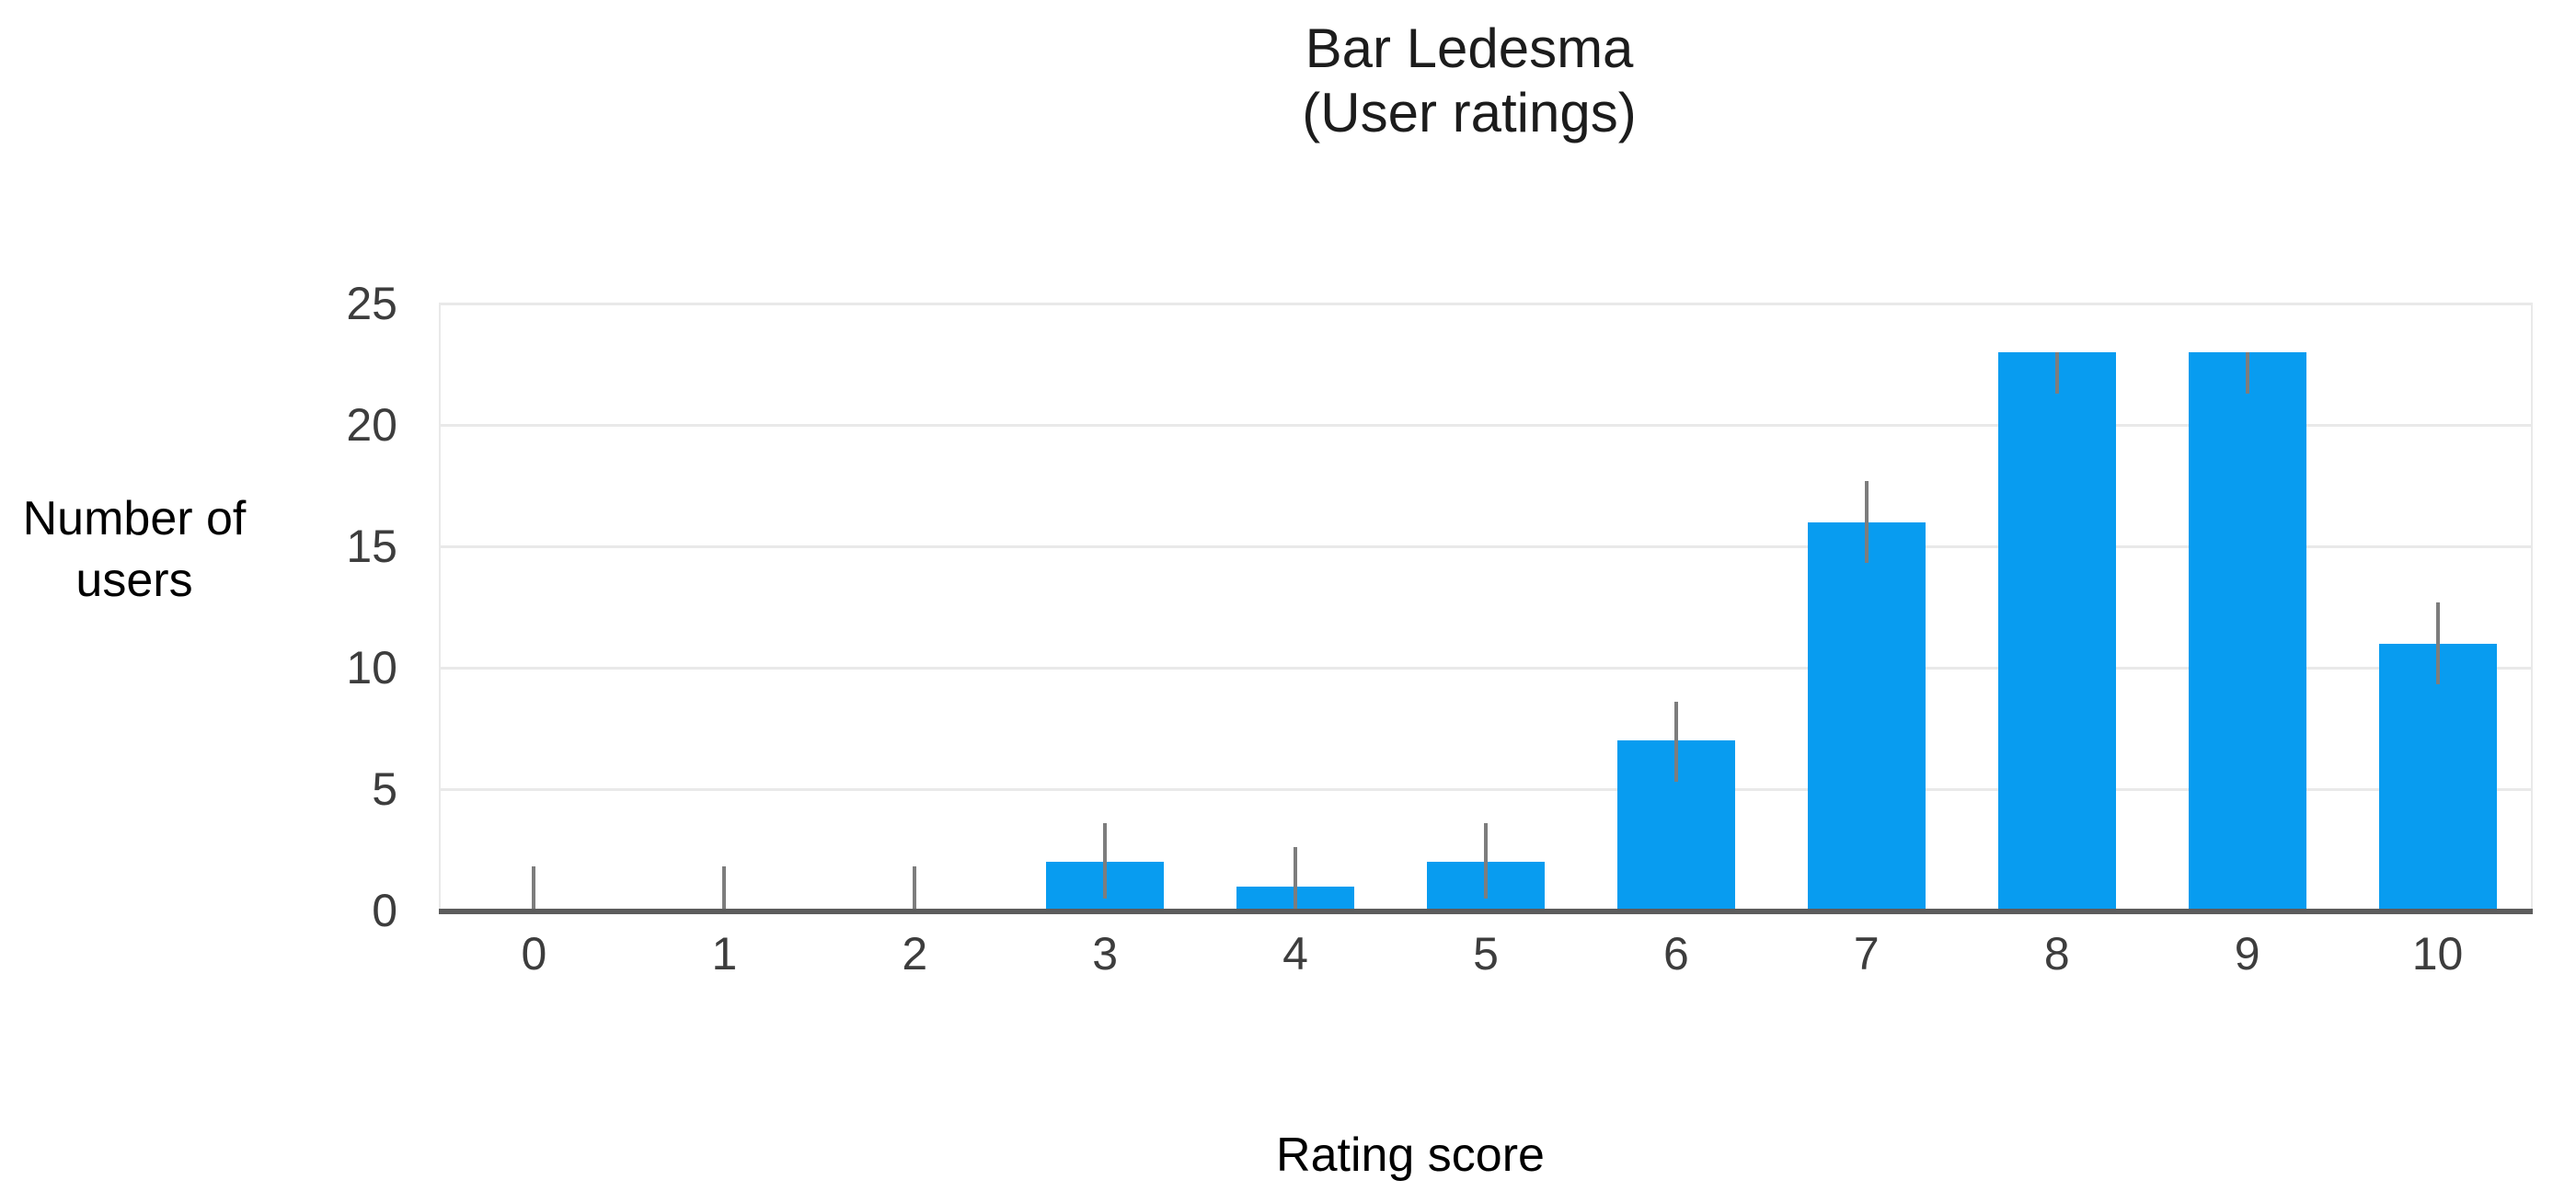 This screenshot has width=2576, height=1203. Describe the element at coordinates (1866, 954) in the screenshot. I see `x-tick-label: 7` at that location.